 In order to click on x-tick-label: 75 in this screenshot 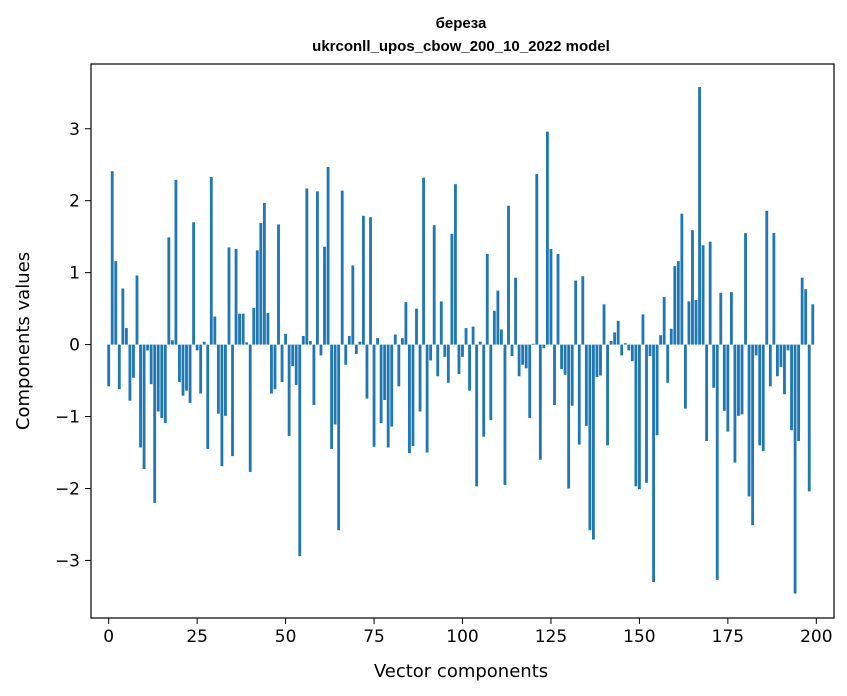, I will do `click(374, 637)`.